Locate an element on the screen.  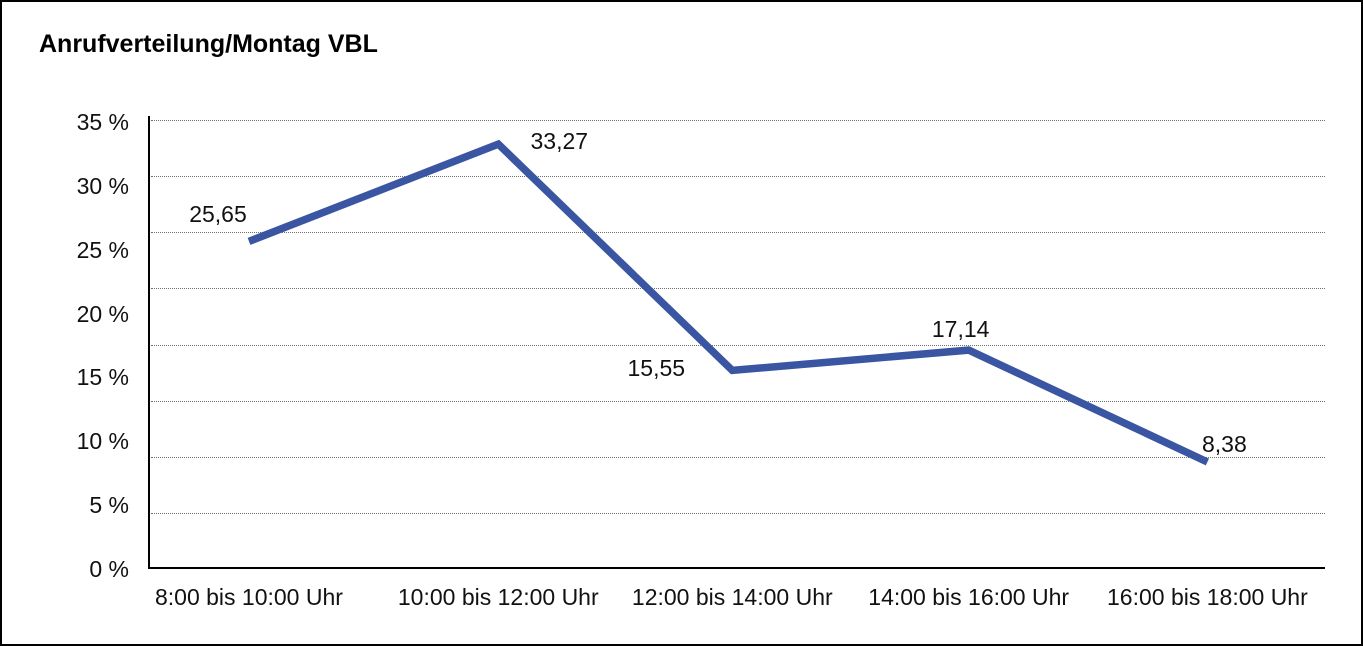
data-point-label: 25,65 is located at coordinates (218, 214).